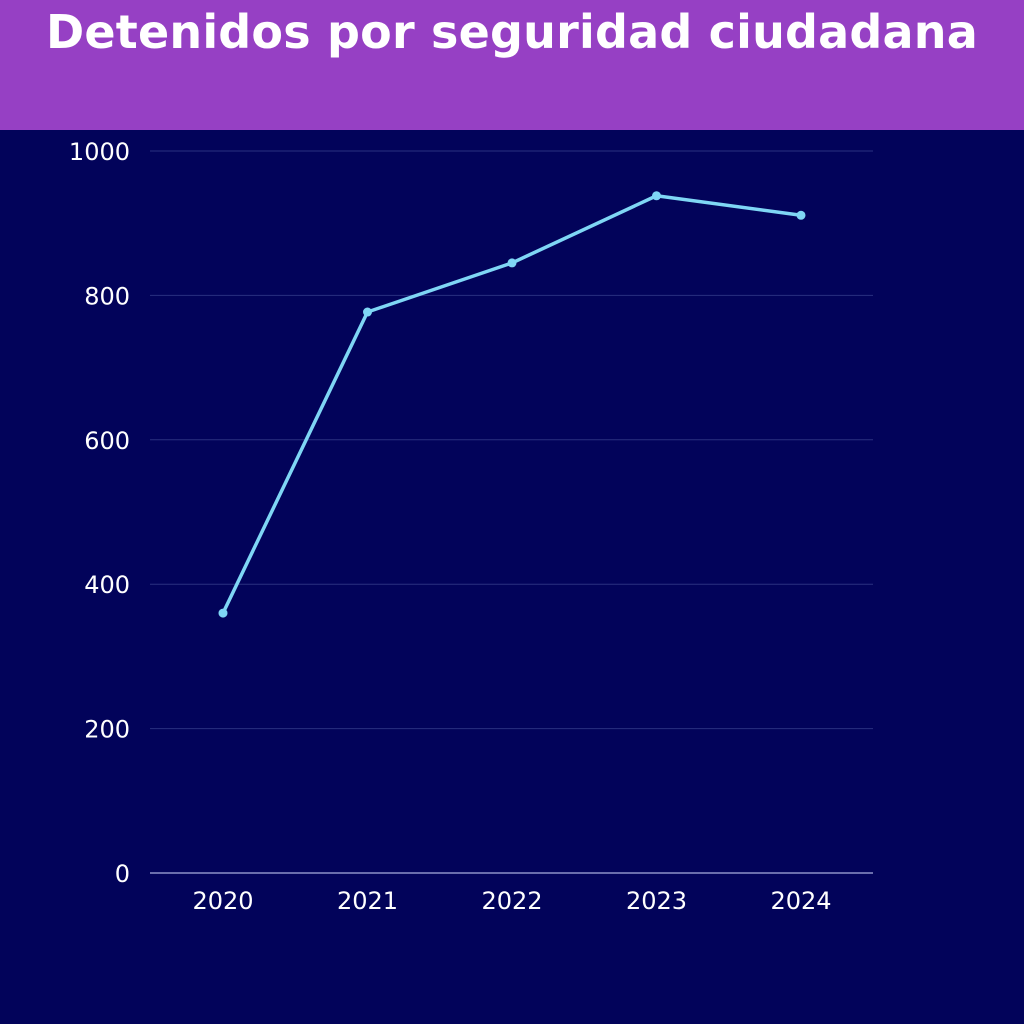 The height and width of the screenshot is (1024, 1024). Describe the element at coordinates (99, 152) in the screenshot. I see `y-tick-label: 1000` at that location.